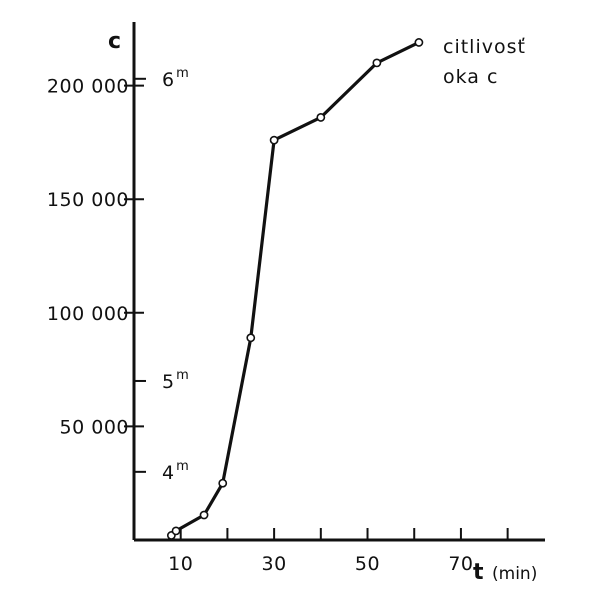  What do you see at coordinates (168, 473) in the screenshot?
I see `magnitude-base-4: 4` at bounding box center [168, 473].